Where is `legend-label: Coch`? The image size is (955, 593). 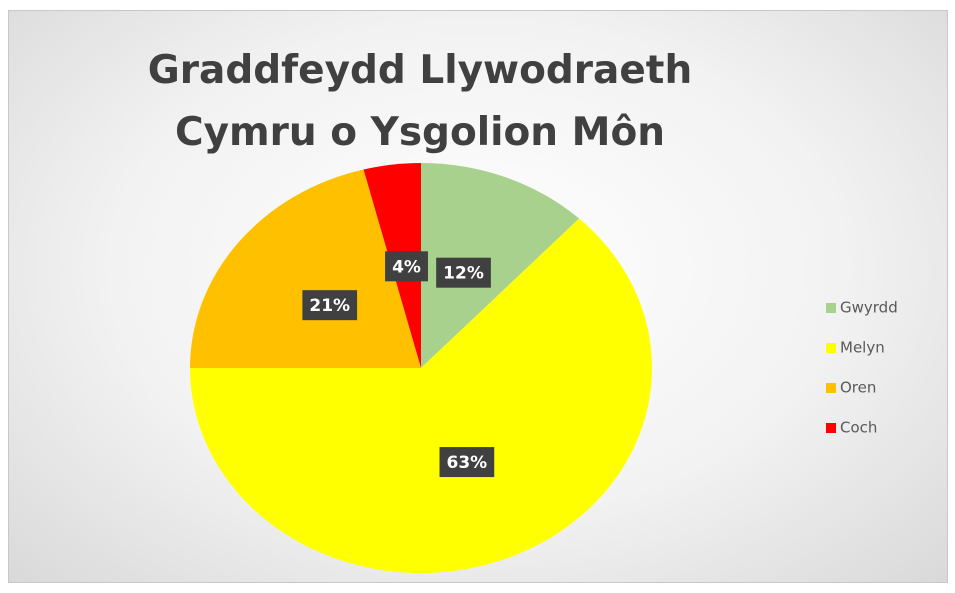 legend-label: Coch is located at coordinates (858, 428).